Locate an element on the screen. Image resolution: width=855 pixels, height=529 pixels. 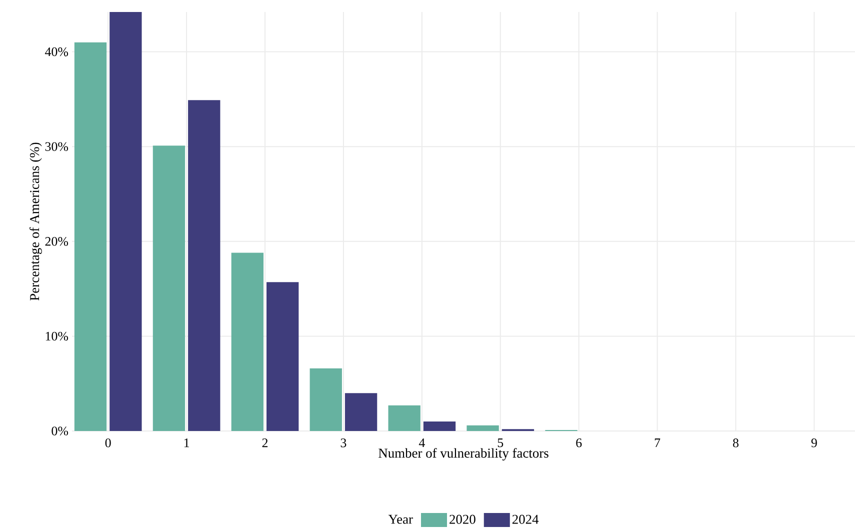
legend-label: 2020 is located at coordinates (463, 519).